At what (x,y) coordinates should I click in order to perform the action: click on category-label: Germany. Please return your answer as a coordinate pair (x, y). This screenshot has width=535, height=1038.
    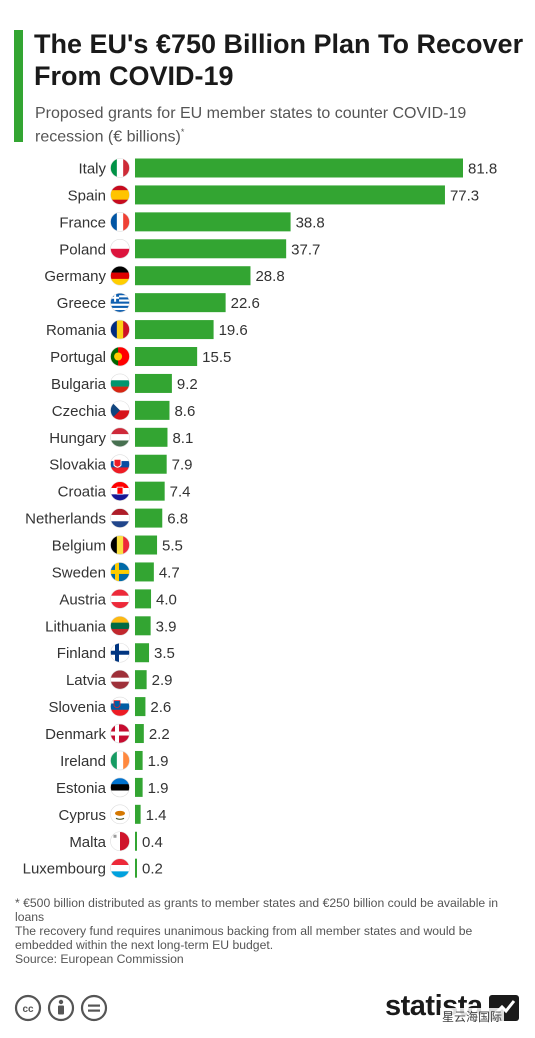
    Looking at the image, I should click on (75, 276).